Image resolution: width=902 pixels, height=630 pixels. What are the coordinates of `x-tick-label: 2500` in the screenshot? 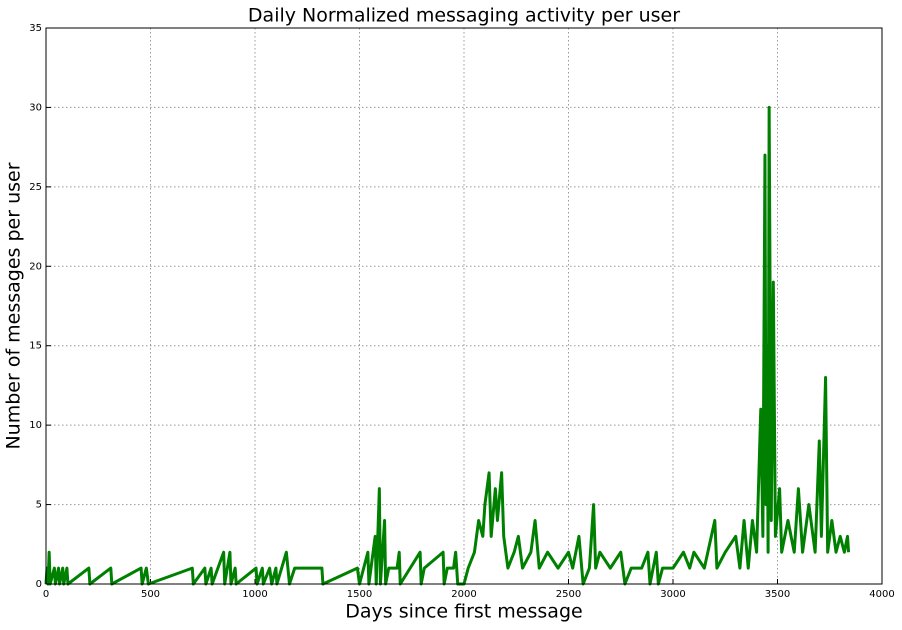 It's located at (568, 594).